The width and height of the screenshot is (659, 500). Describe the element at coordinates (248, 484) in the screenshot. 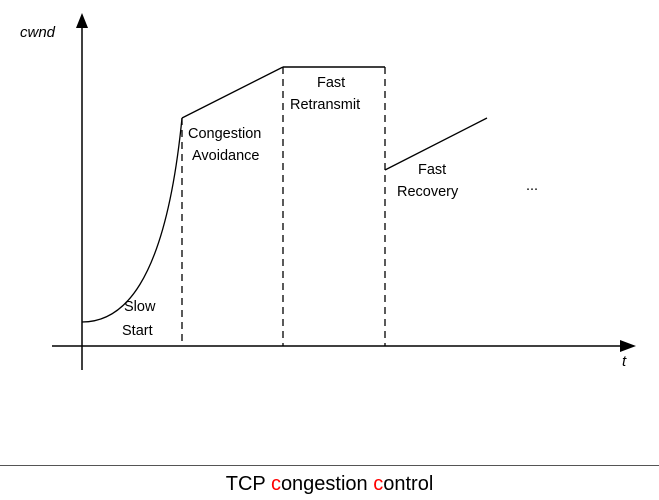

I see `caption-part-1: TCP` at that location.